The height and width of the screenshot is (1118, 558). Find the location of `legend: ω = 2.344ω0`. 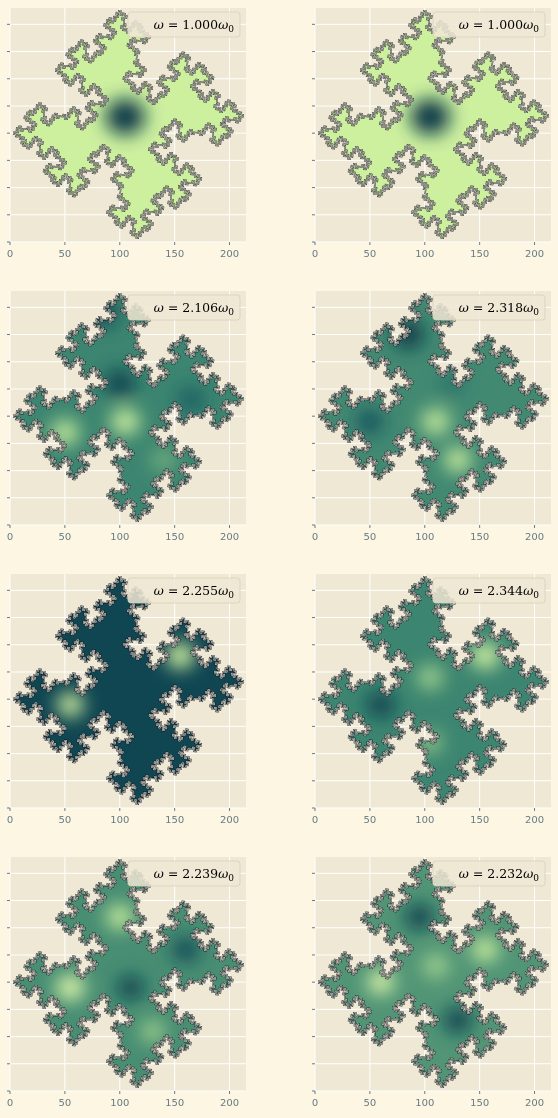

legend: ω = 2.344ω0 is located at coordinates (489, 590).